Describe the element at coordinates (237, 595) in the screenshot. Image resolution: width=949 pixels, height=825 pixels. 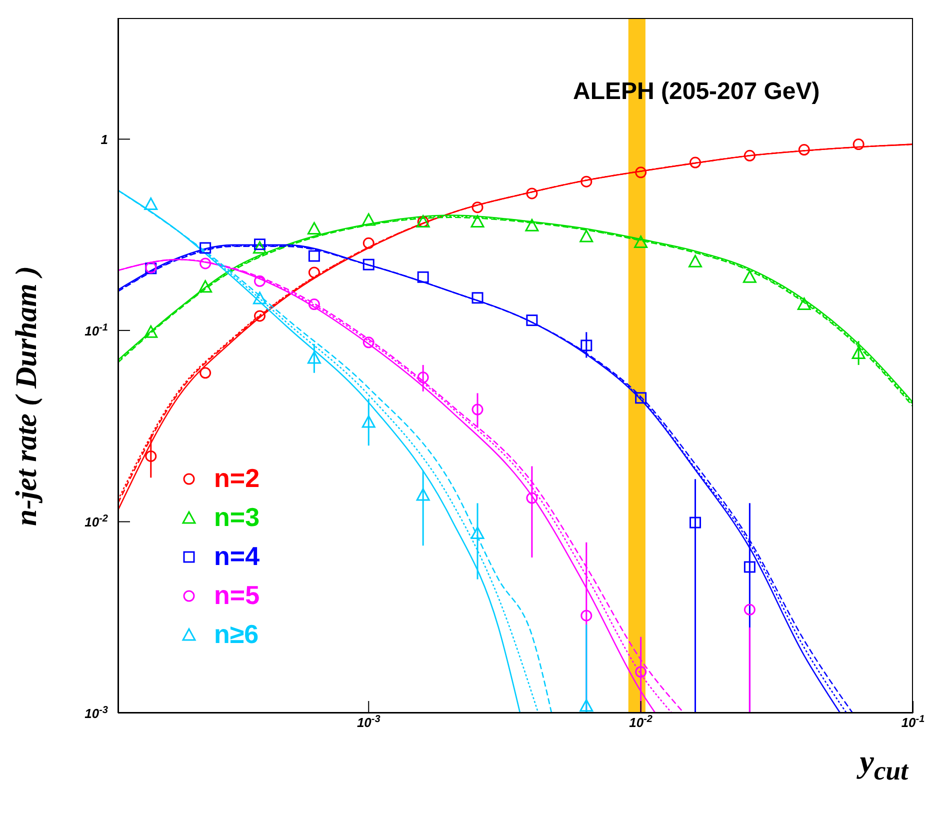
I see `legend-label: n=5` at that location.